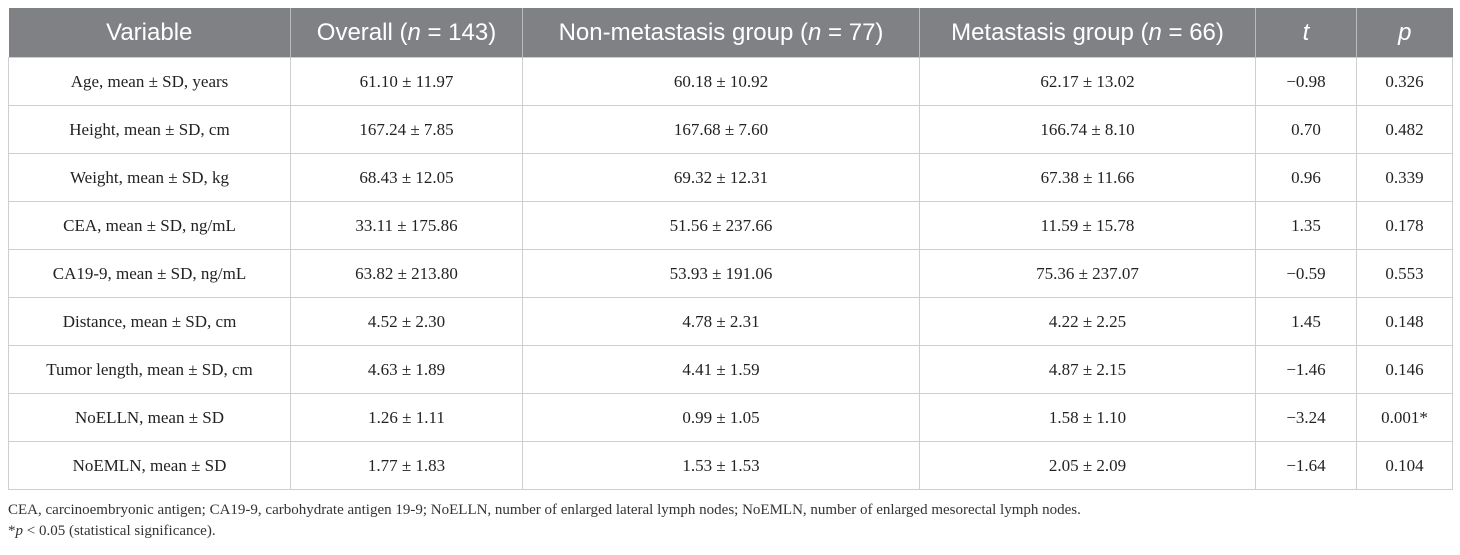 This screenshot has height=555, width=1460. Describe the element at coordinates (721, 321) in the screenshot. I see `cell-non-metastasis: 4.78 ± 2.31` at that location.